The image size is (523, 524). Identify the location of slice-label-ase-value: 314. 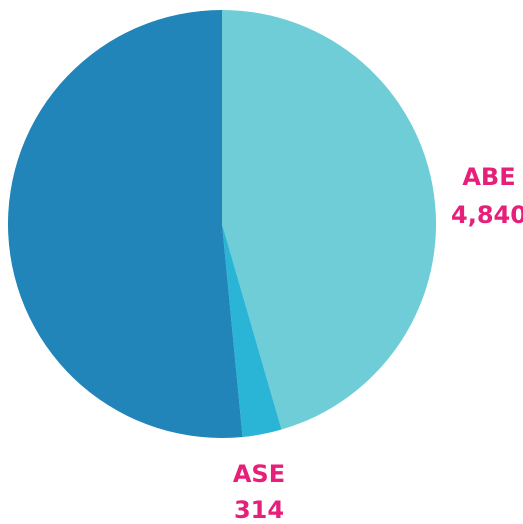
(259, 510).